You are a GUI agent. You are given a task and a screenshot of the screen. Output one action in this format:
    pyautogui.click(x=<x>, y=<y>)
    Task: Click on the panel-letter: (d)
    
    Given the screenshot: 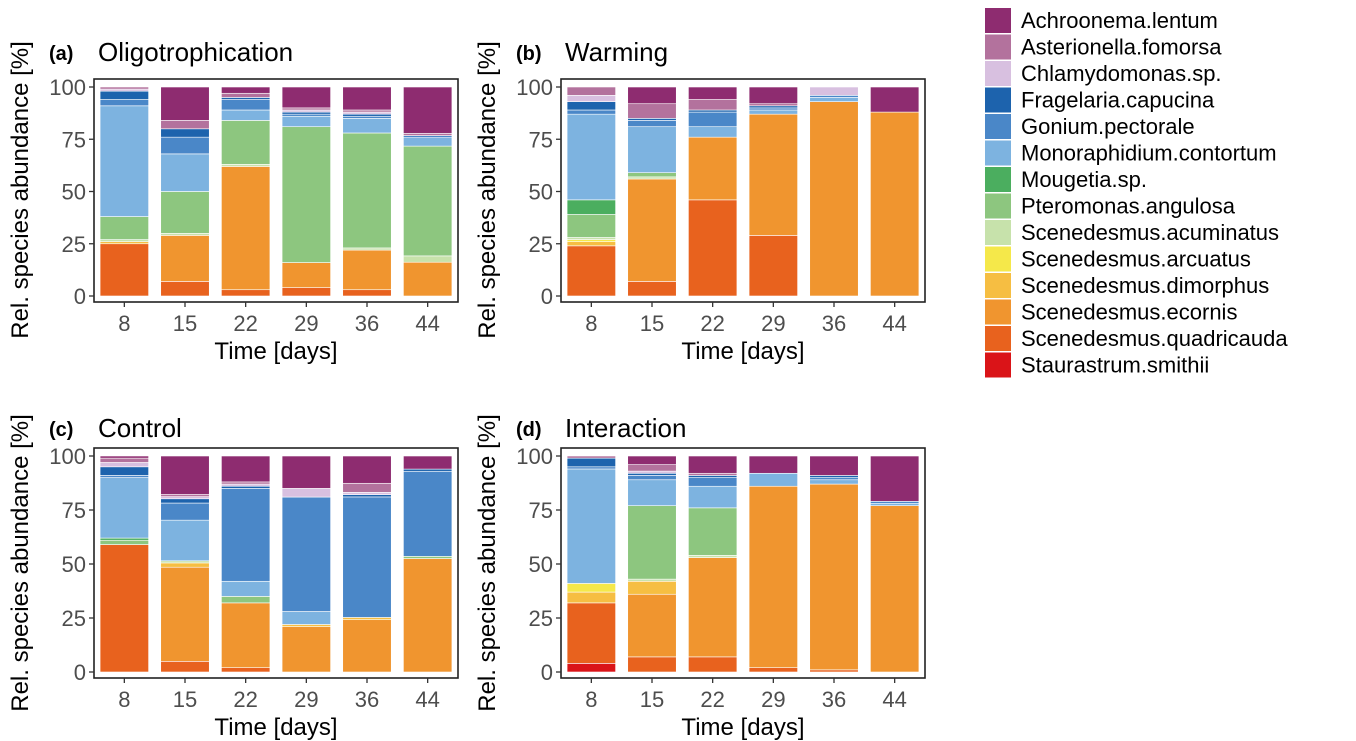 What is the action you would take?
    pyautogui.click(x=529, y=430)
    